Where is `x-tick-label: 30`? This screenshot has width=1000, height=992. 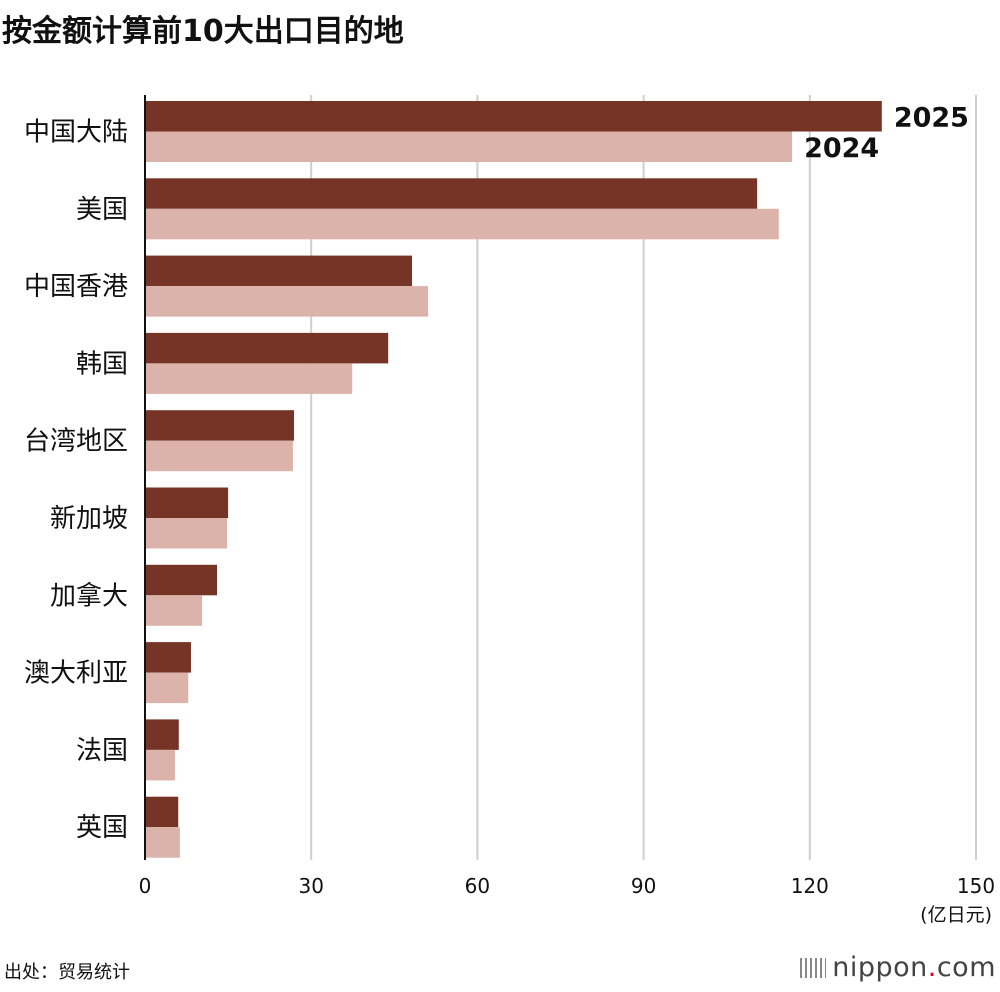
x-tick-label: 30 is located at coordinates (310, 886).